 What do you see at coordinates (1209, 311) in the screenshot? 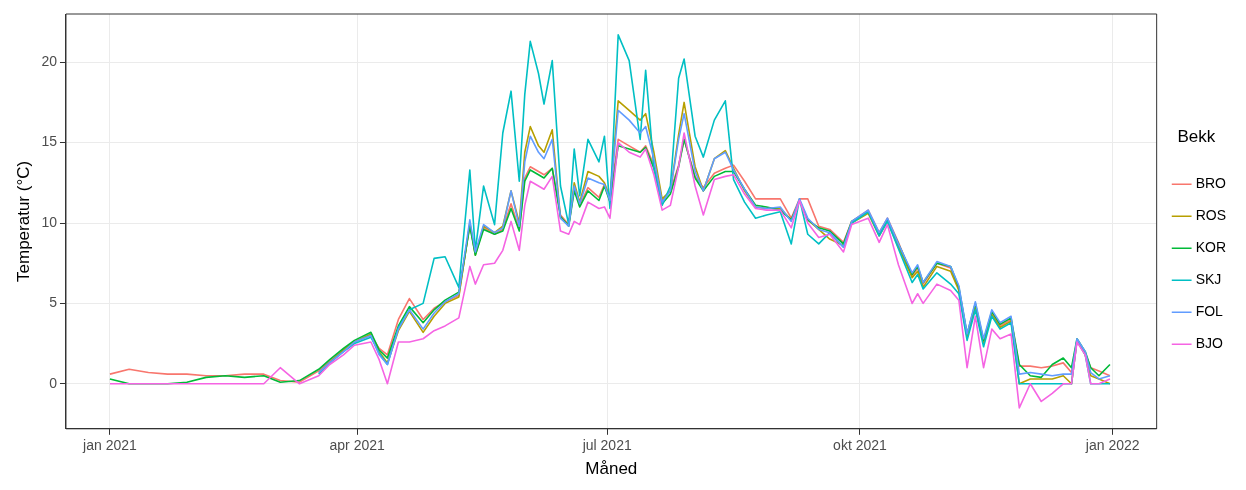
I see `legend-label: FOL` at bounding box center [1209, 311].